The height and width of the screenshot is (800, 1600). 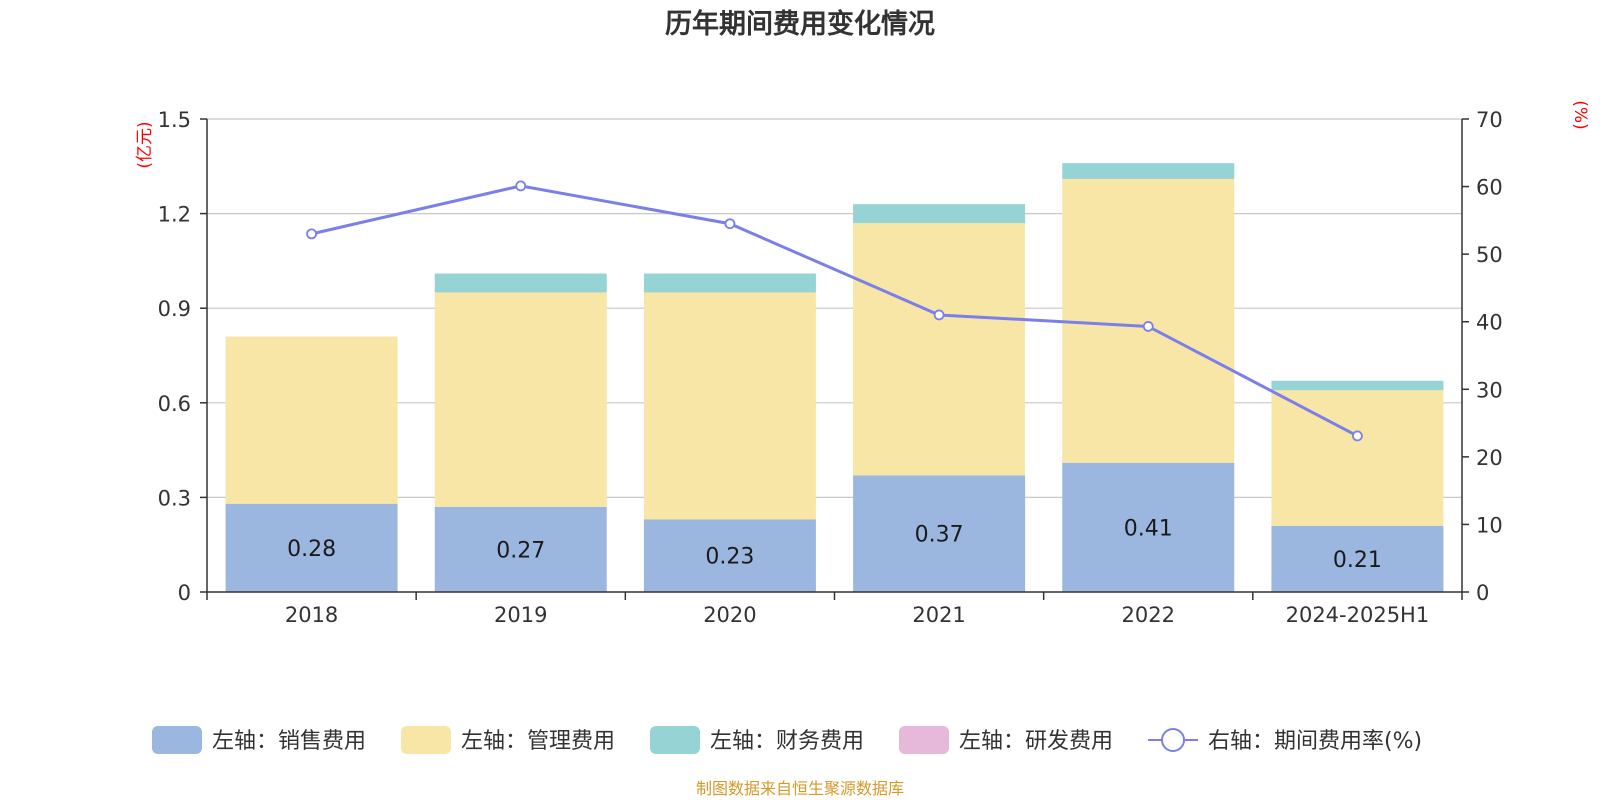 What do you see at coordinates (174, 120) in the screenshot?
I see `left-tick-label: 1.5` at bounding box center [174, 120].